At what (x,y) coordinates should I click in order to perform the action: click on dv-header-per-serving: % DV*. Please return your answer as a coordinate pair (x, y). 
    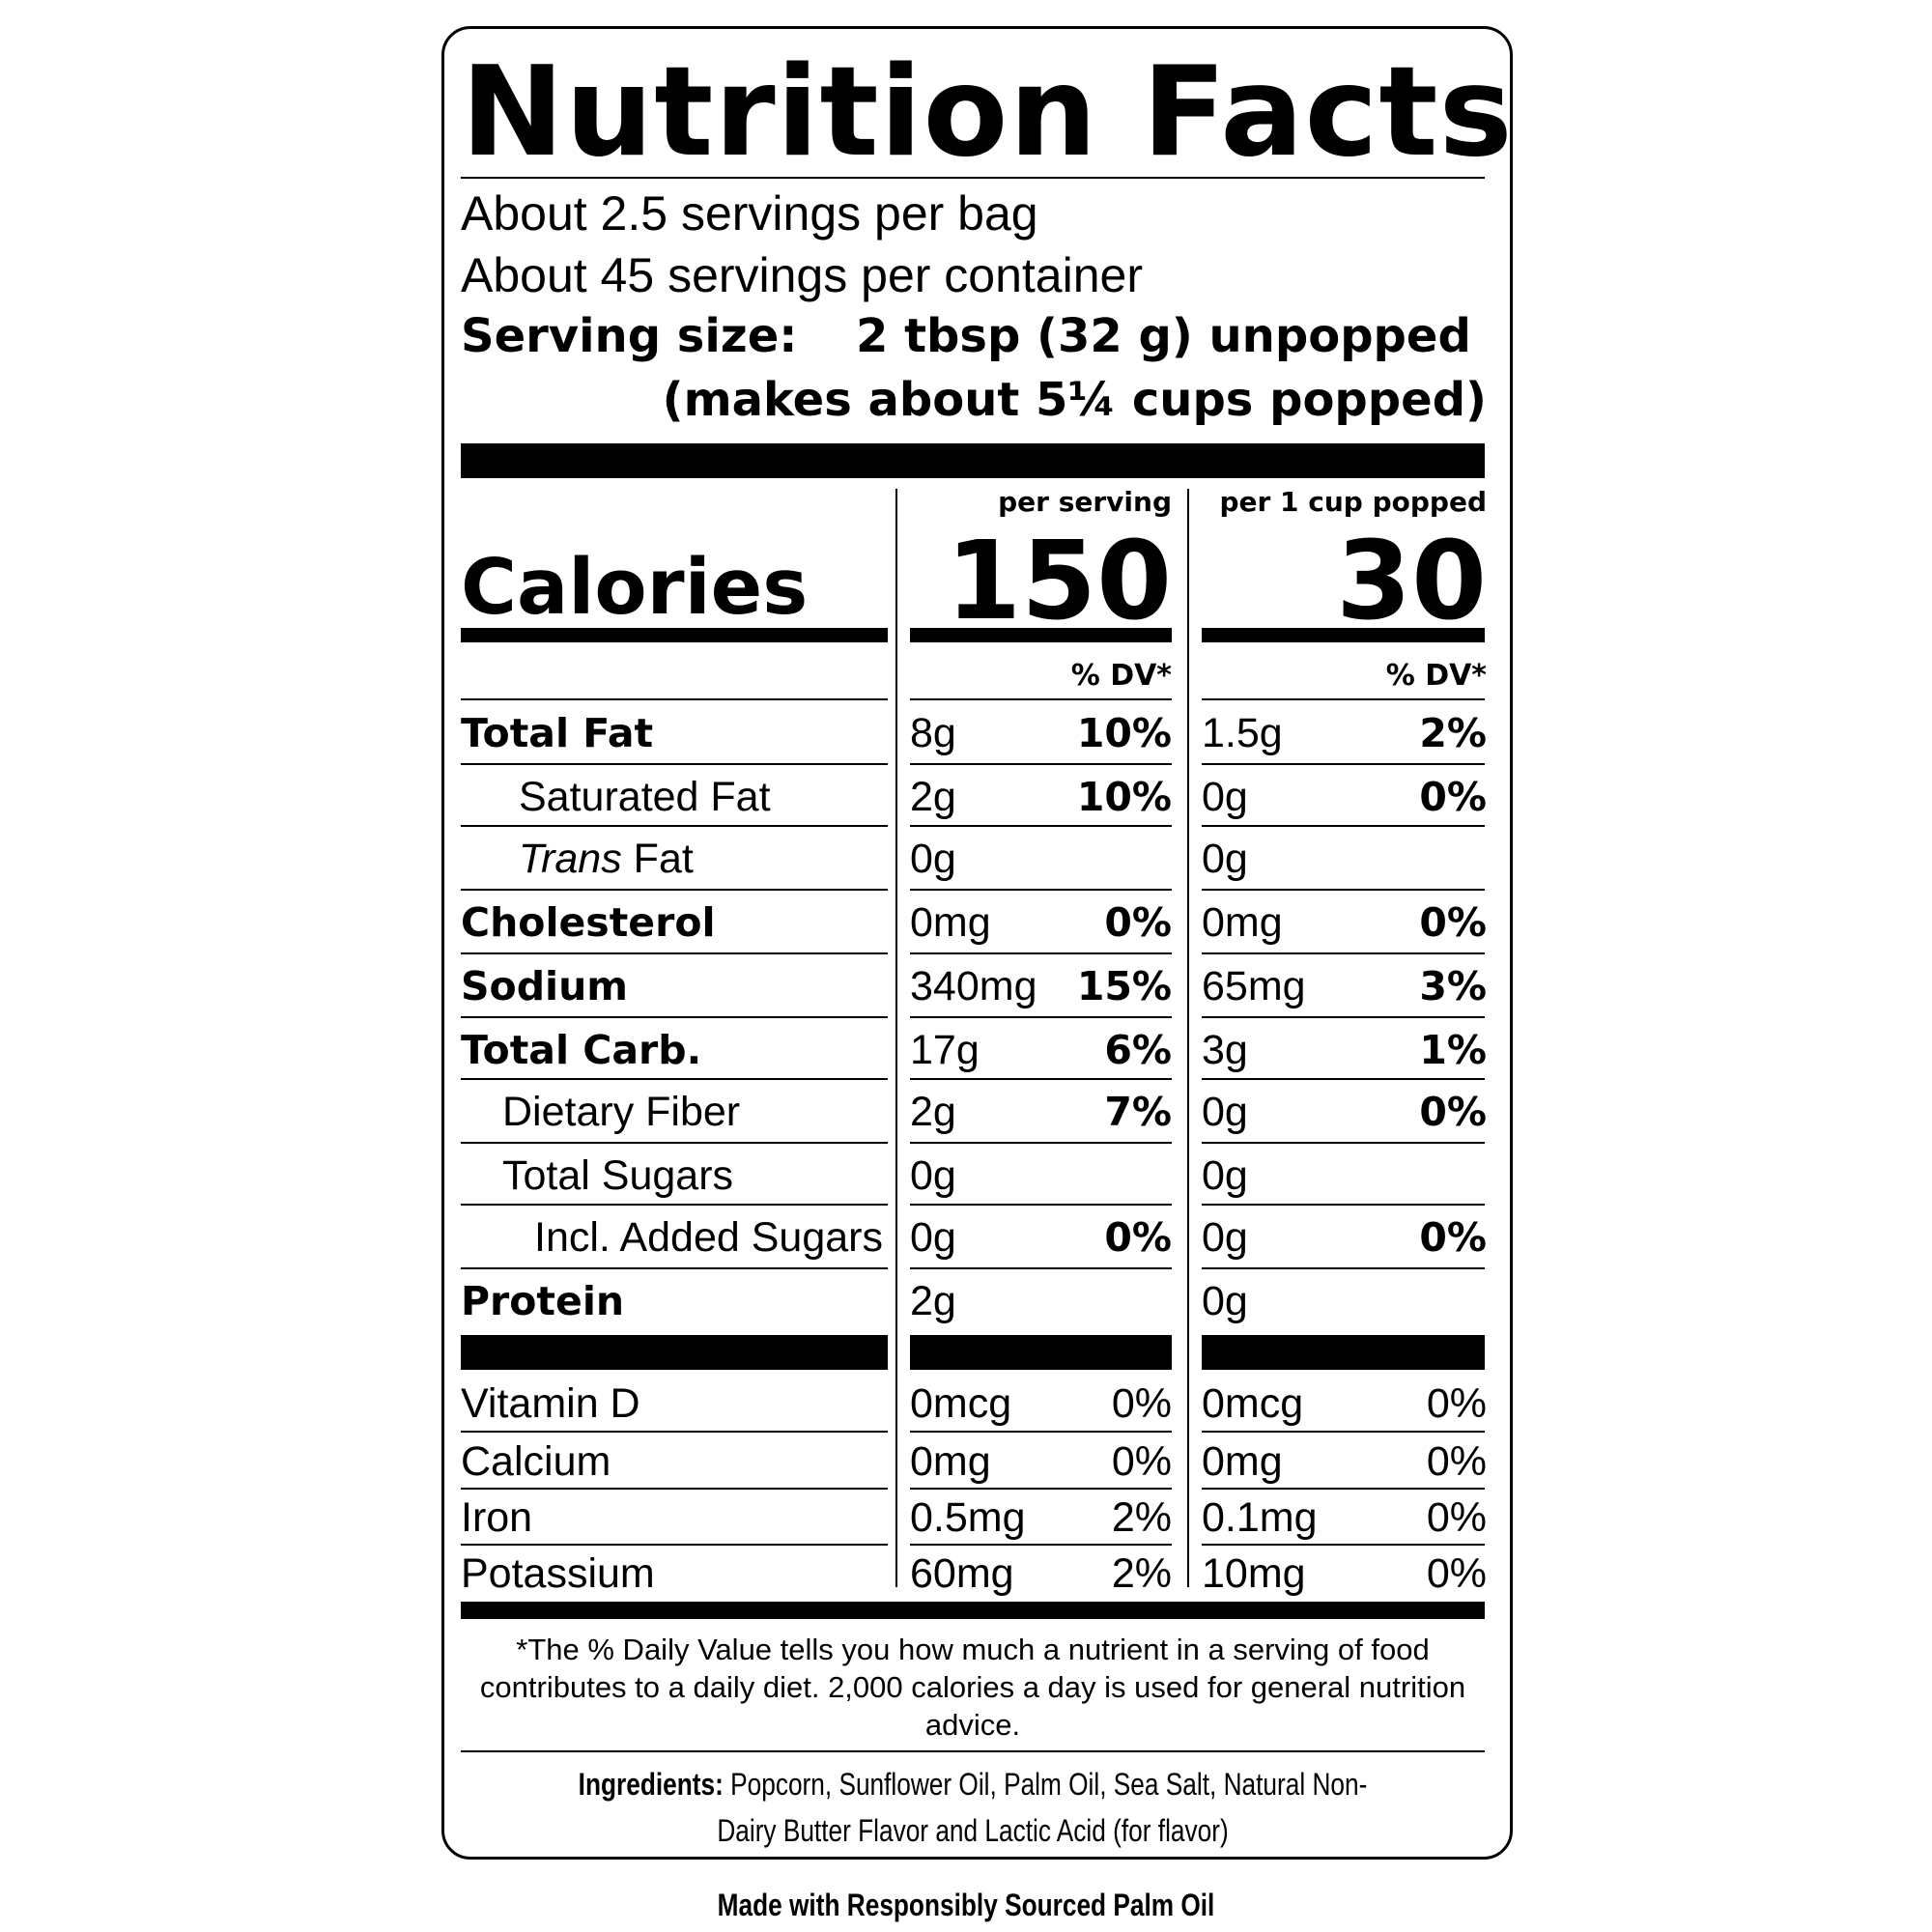
    Looking at the image, I should click on (1121, 676).